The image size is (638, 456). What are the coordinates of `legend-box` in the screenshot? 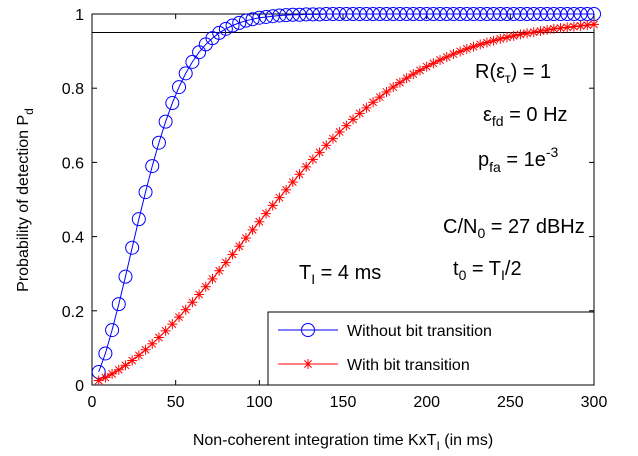 It's located at (431, 348).